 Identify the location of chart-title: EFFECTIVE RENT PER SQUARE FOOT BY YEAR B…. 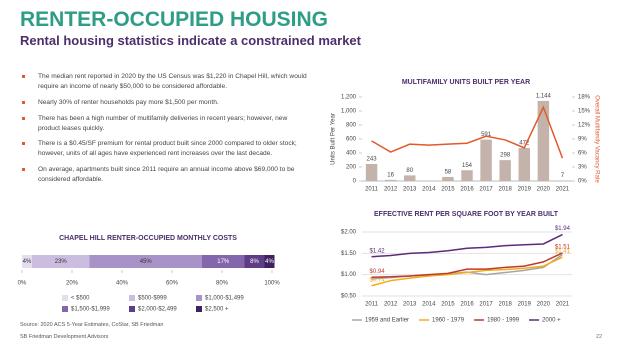
(466, 214).